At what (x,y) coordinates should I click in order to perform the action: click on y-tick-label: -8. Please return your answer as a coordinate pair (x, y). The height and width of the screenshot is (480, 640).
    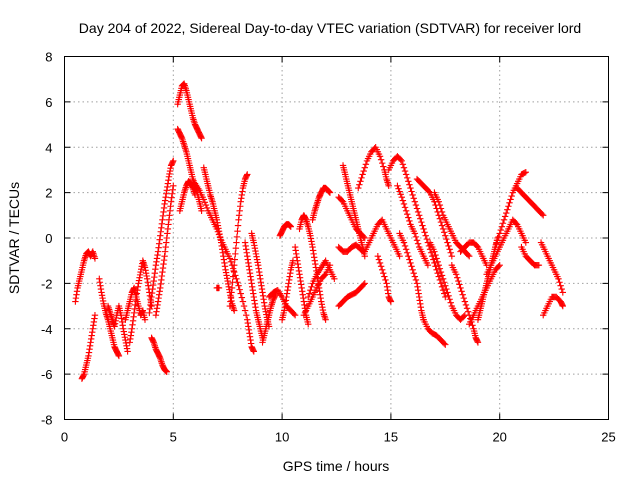
    Looking at the image, I should click on (47, 420).